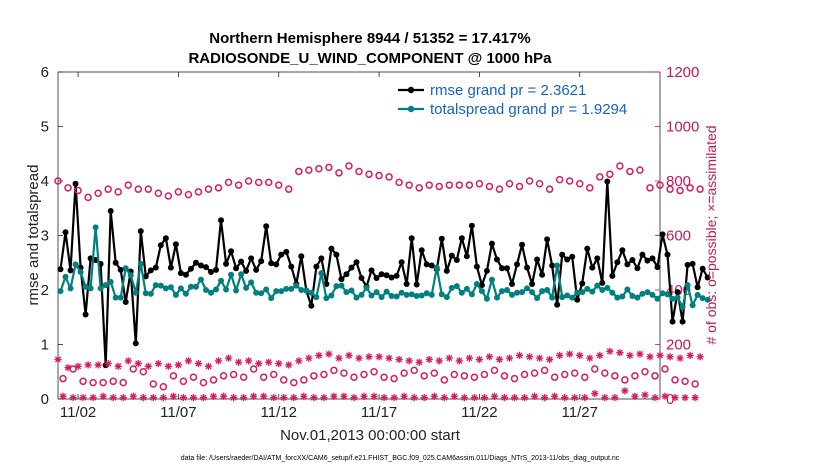 Image resolution: width=830 pixels, height=470 pixels. I want to click on legend-swatch-marker, so click(411, 90).